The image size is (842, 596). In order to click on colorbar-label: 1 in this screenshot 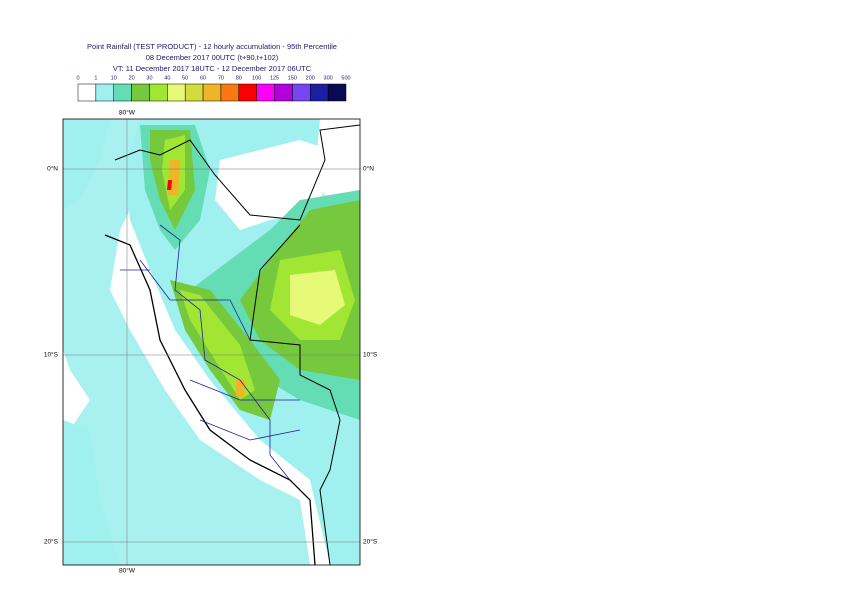, I will do `click(95, 78)`.